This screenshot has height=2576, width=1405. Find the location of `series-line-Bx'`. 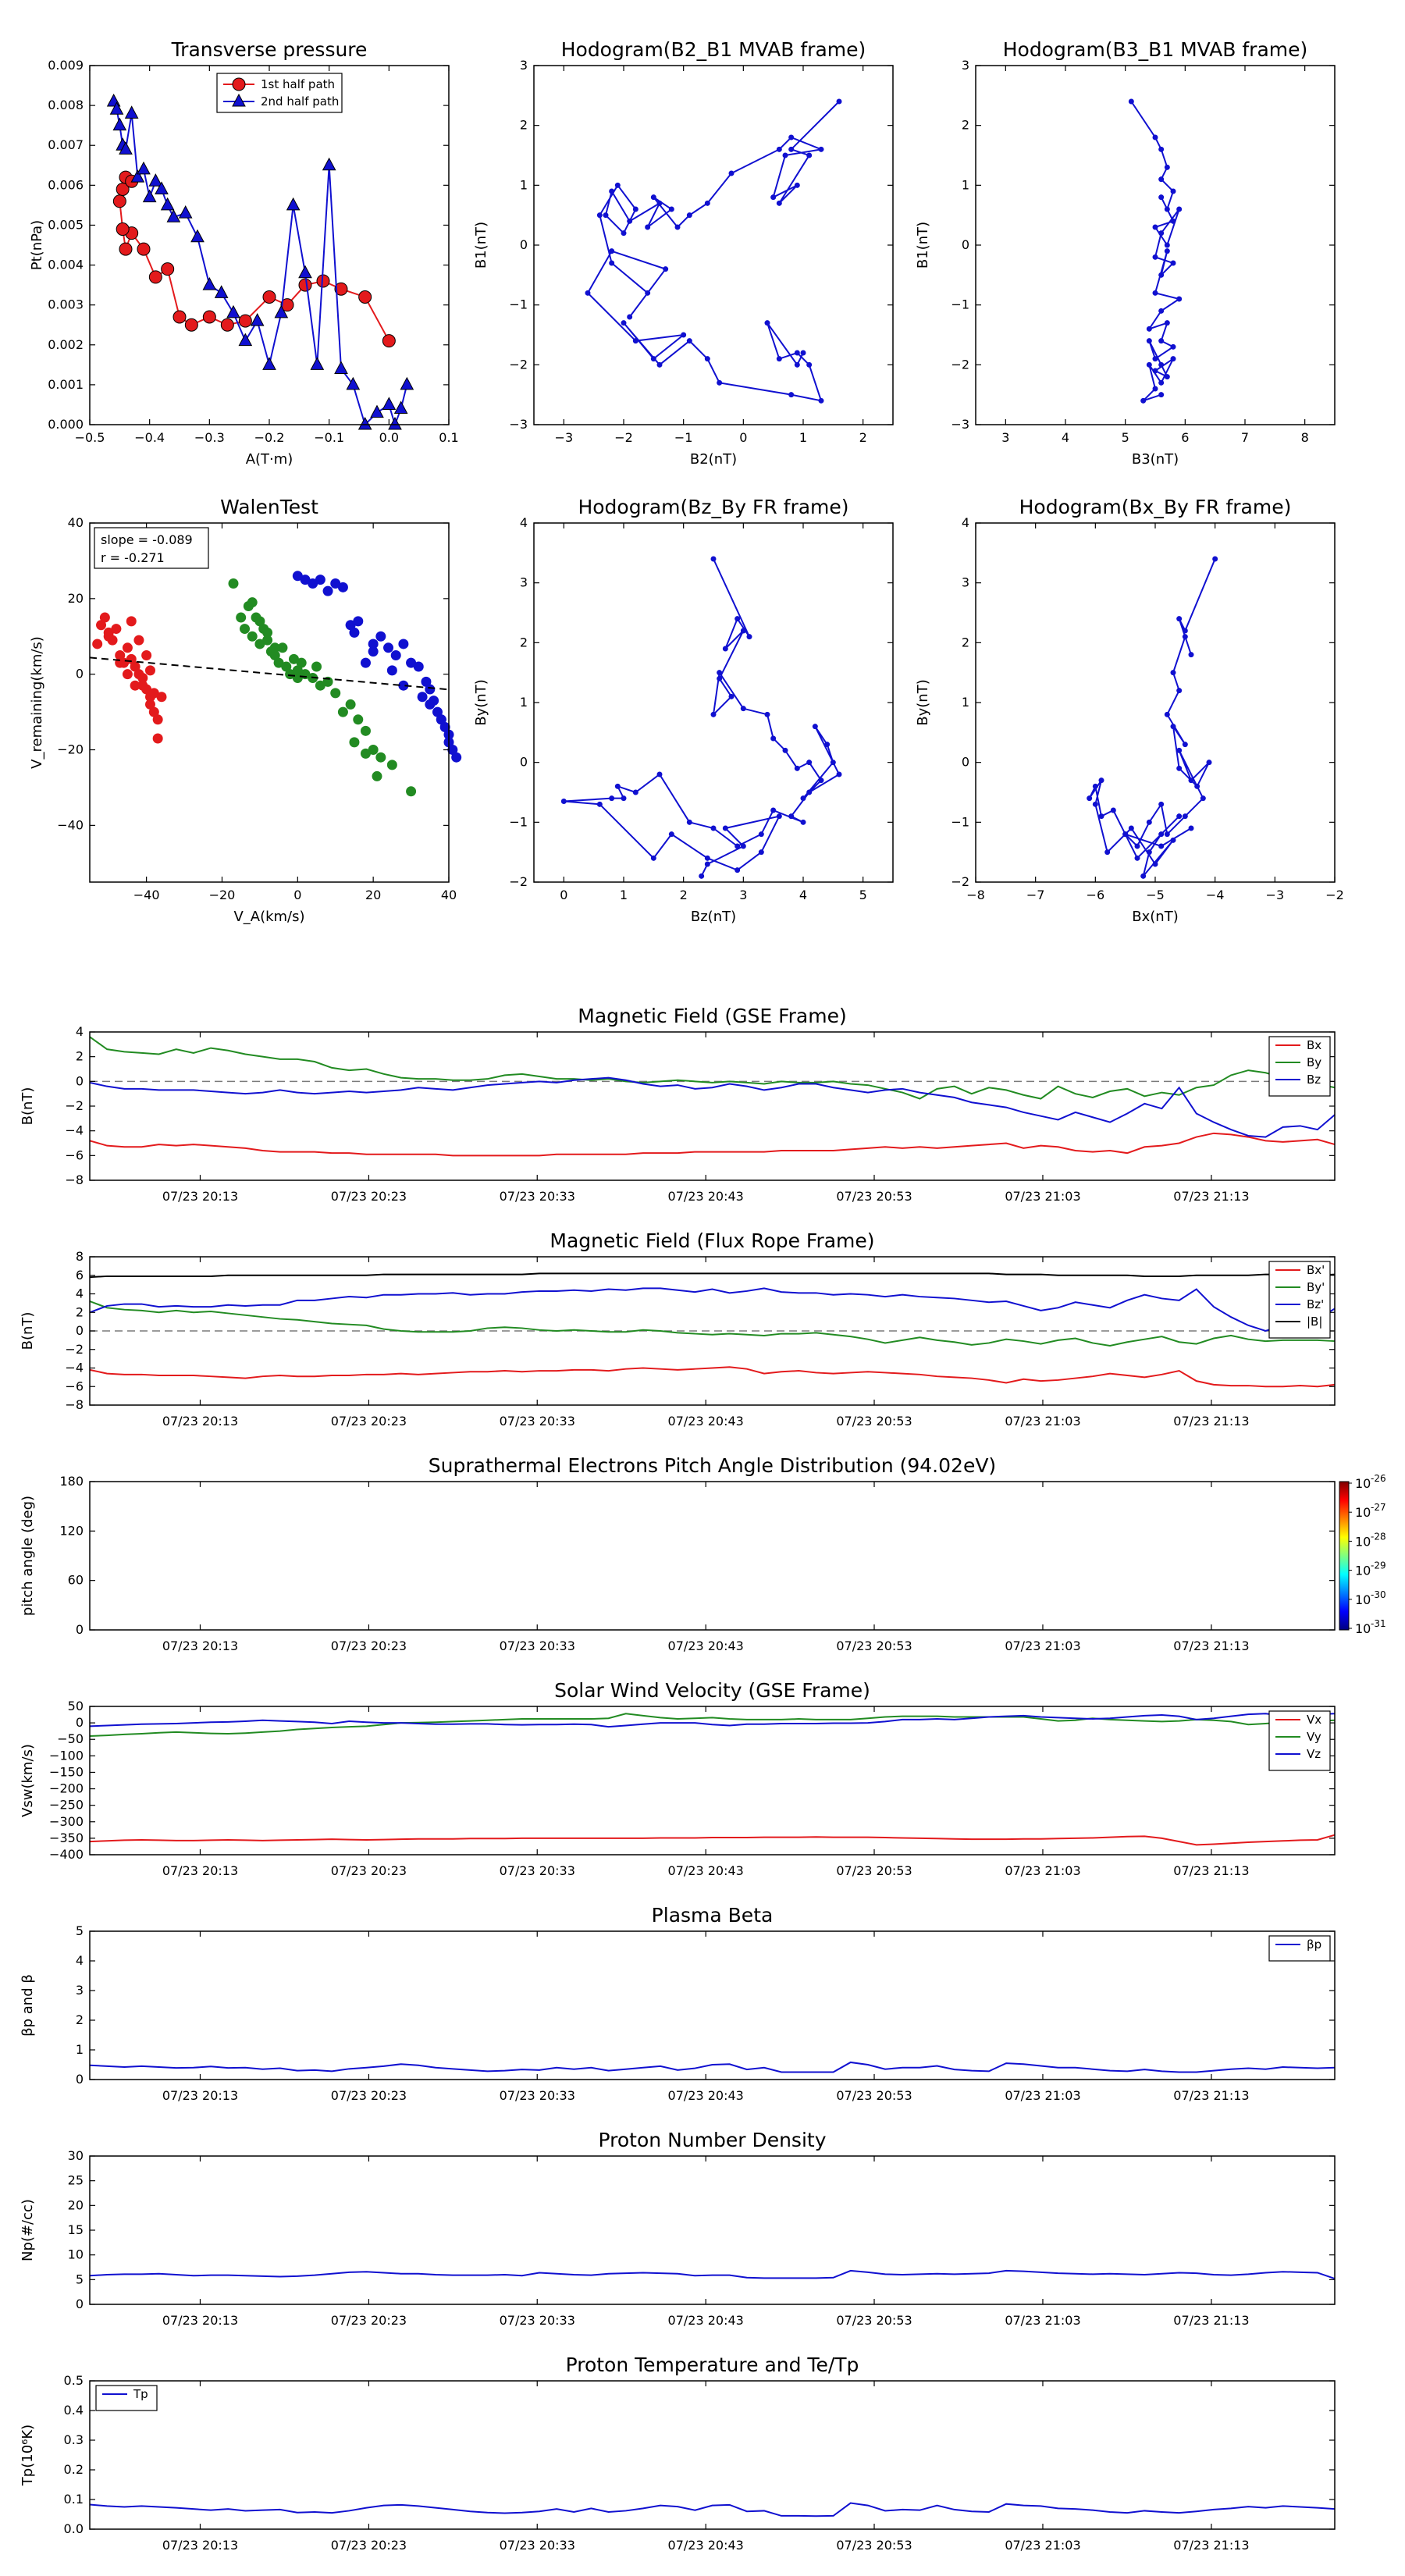

series-line-Bx' is located at coordinates (713, 1377).